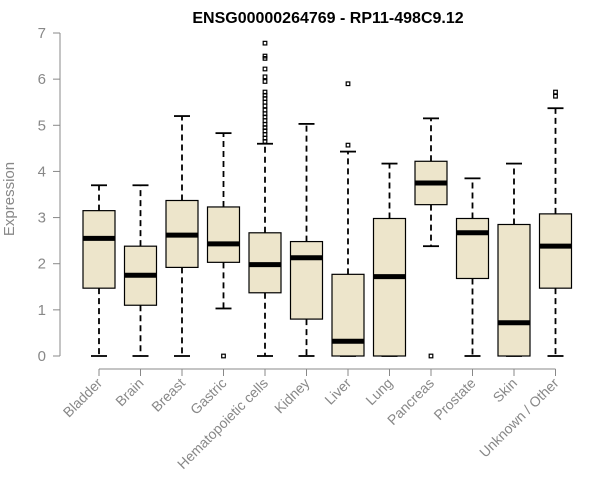 The width and height of the screenshot is (600, 500). What do you see at coordinates (42, 264) in the screenshot?
I see `y-tick-label: 2` at bounding box center [42, 264].